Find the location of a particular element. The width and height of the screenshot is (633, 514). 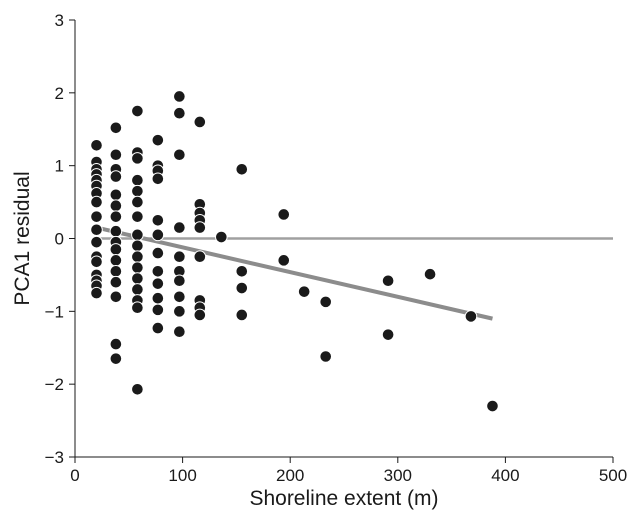

x-tick-label: 300 is located at coordinates (398, 475).